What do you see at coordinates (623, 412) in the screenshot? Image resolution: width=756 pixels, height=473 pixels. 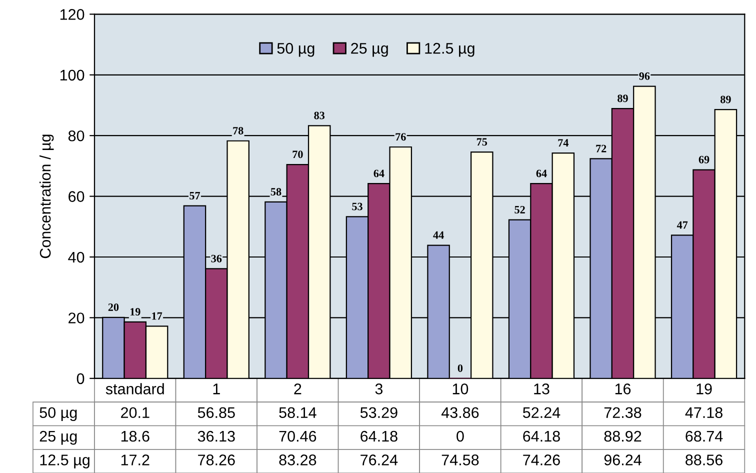 I see `data-label: 72.38` at bounding box center [623, 412].